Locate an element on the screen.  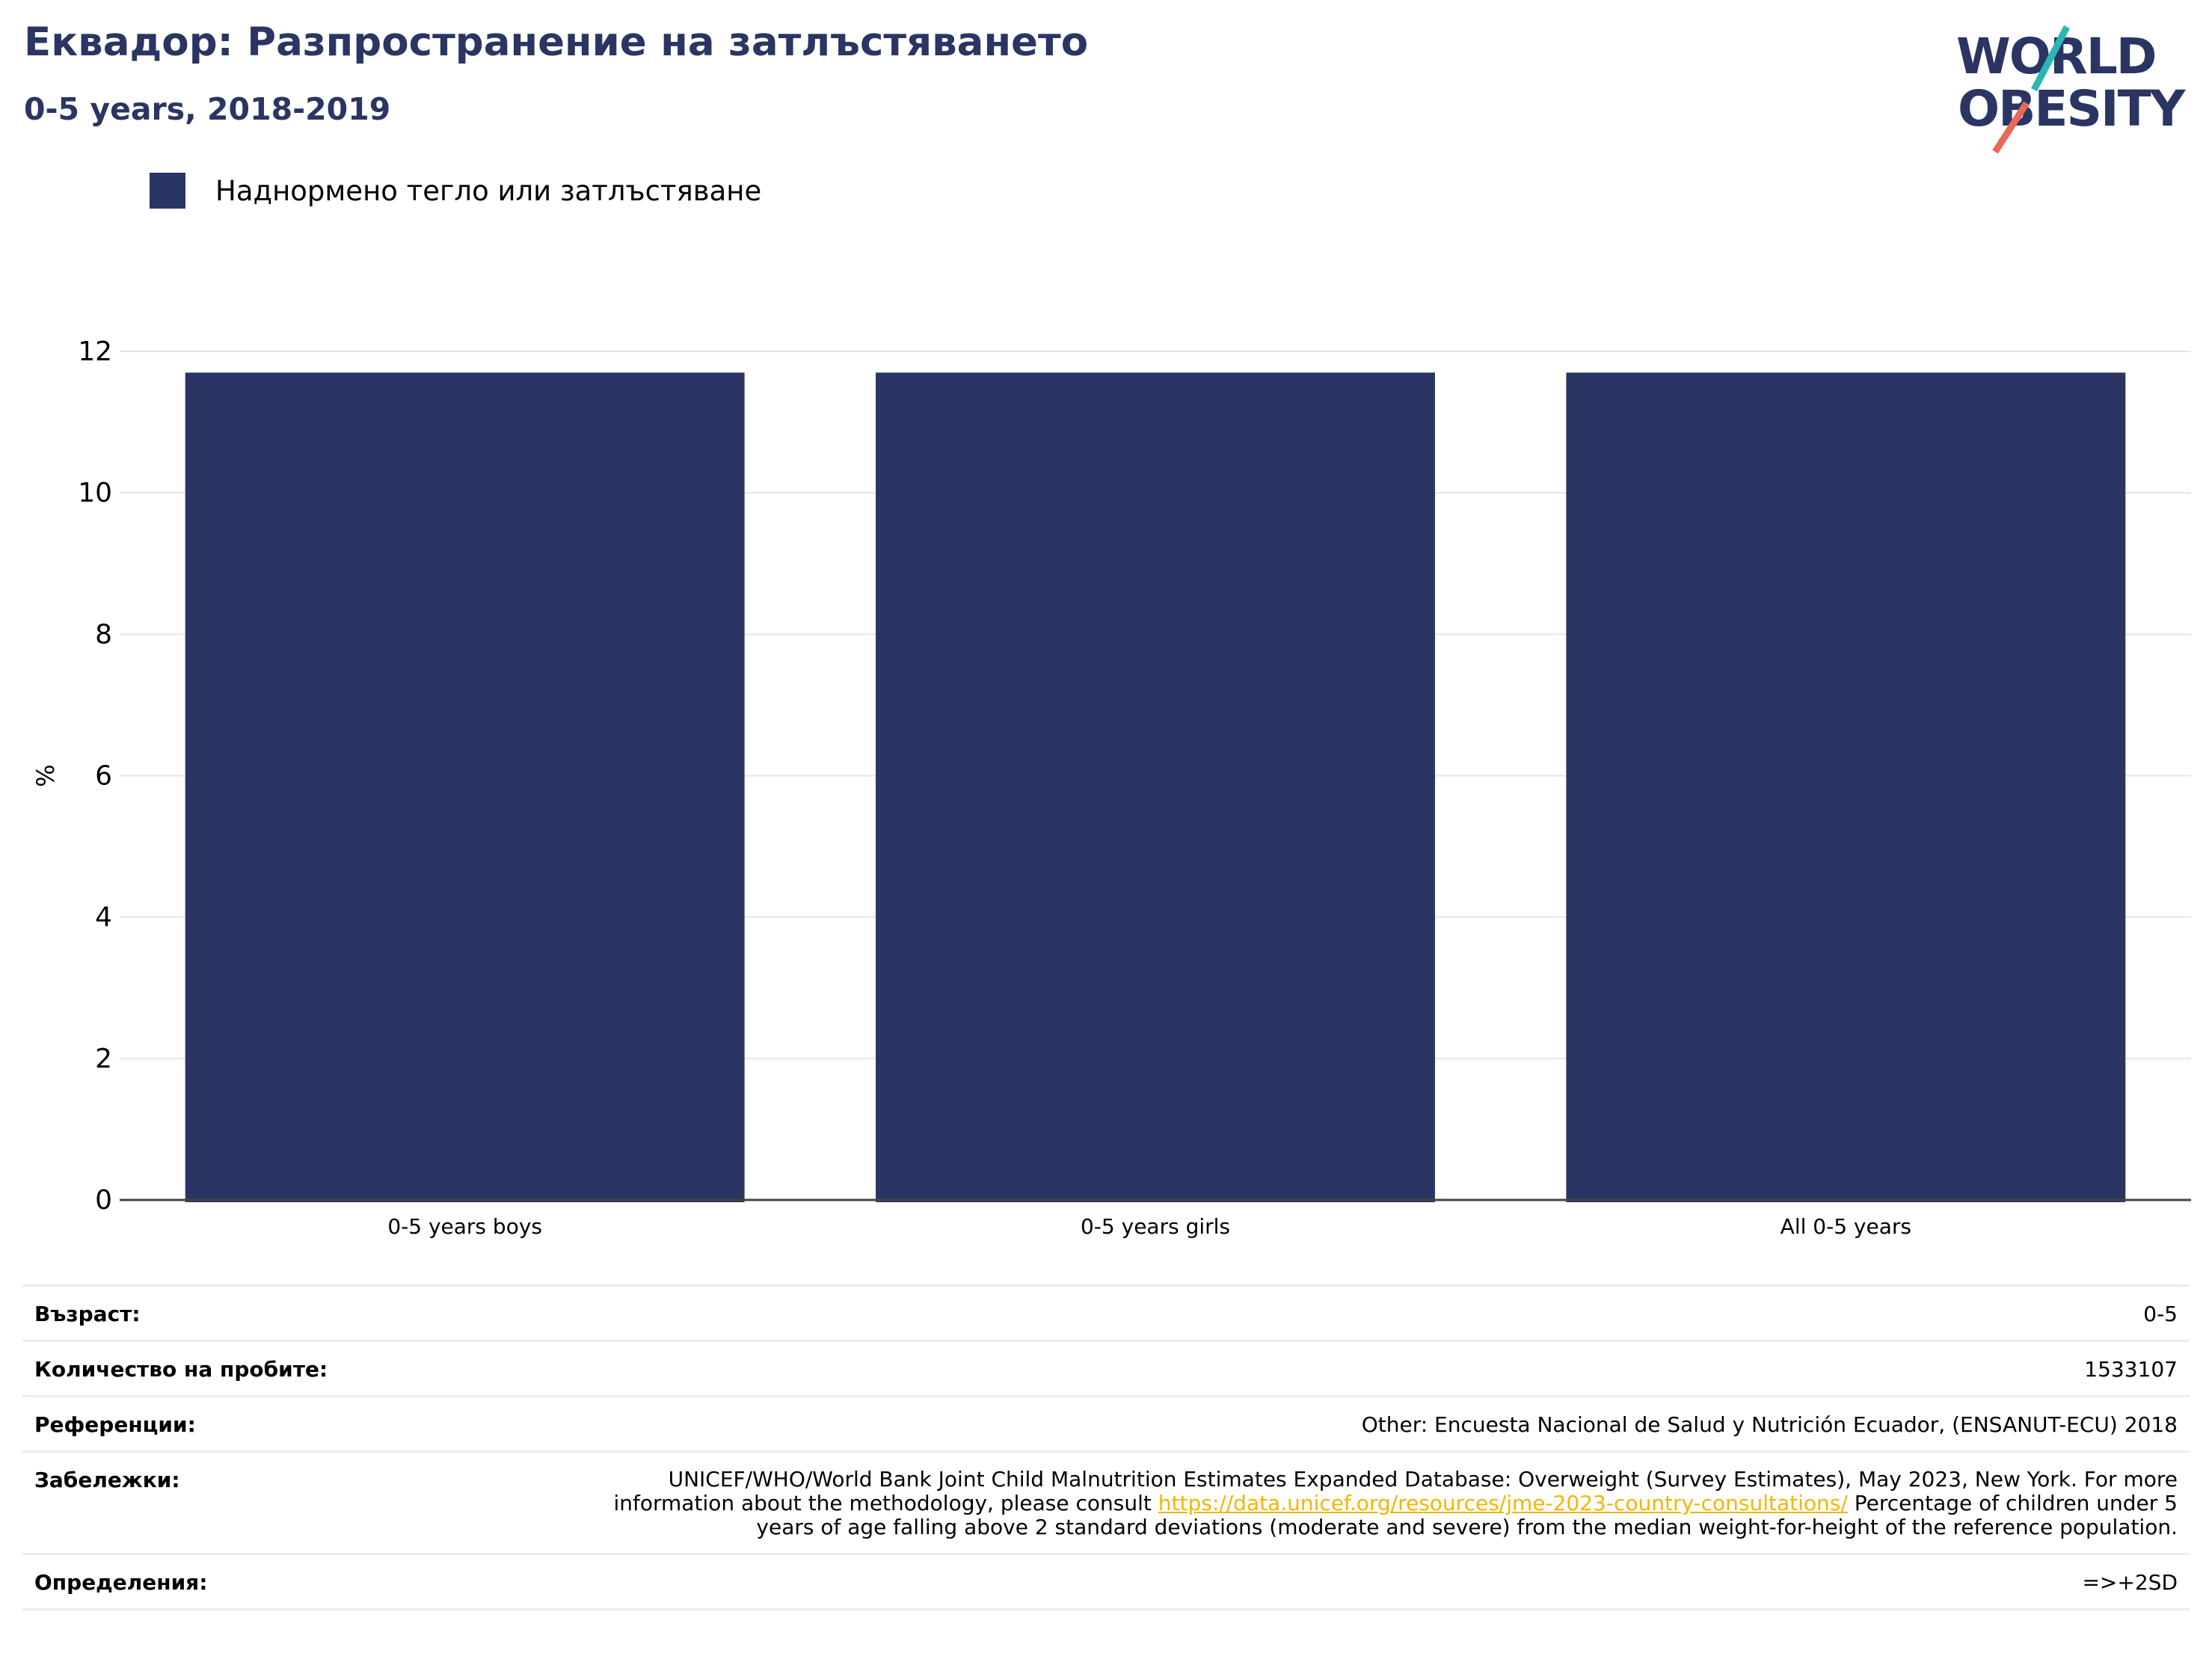
world-obesity-logo: WORLD OBESITY is located at coordinates (2072, 89).